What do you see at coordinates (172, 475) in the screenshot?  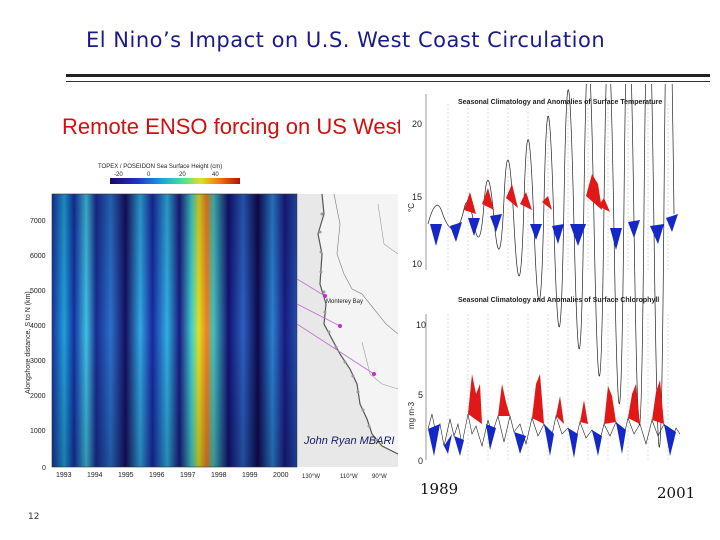 I see `x-tick-labels: 1993 1994 1995 1996 1997 1998 1999 2000` at bounding box center [172, 475].